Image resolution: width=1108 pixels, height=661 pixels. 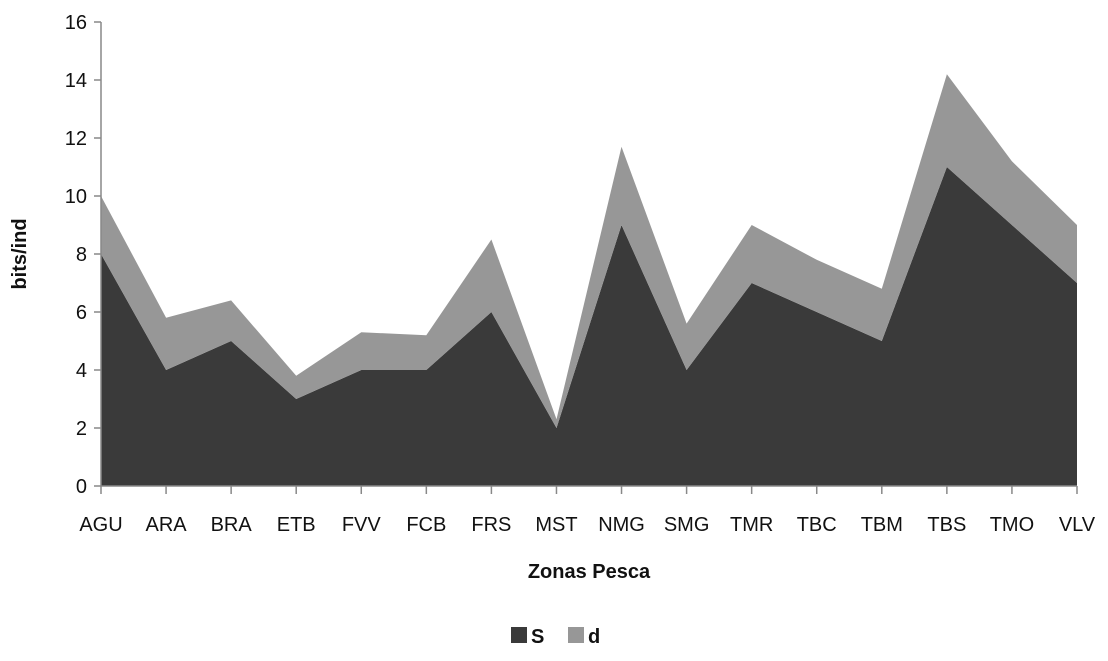 What do you see at coordinates (76, 197) in the screenshot?
I see `y-tick-label: 10` at bounding box center [76, 197].